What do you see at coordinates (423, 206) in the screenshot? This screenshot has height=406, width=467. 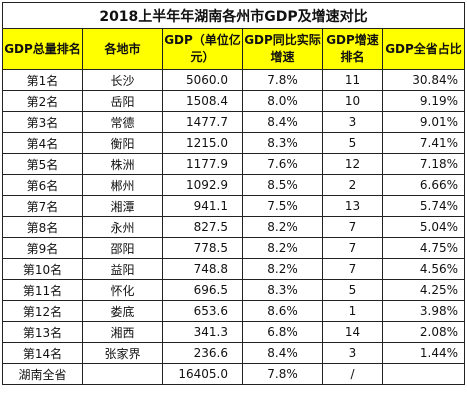 I see `share-cell: 5.74%` at bounding box center [423, 206].